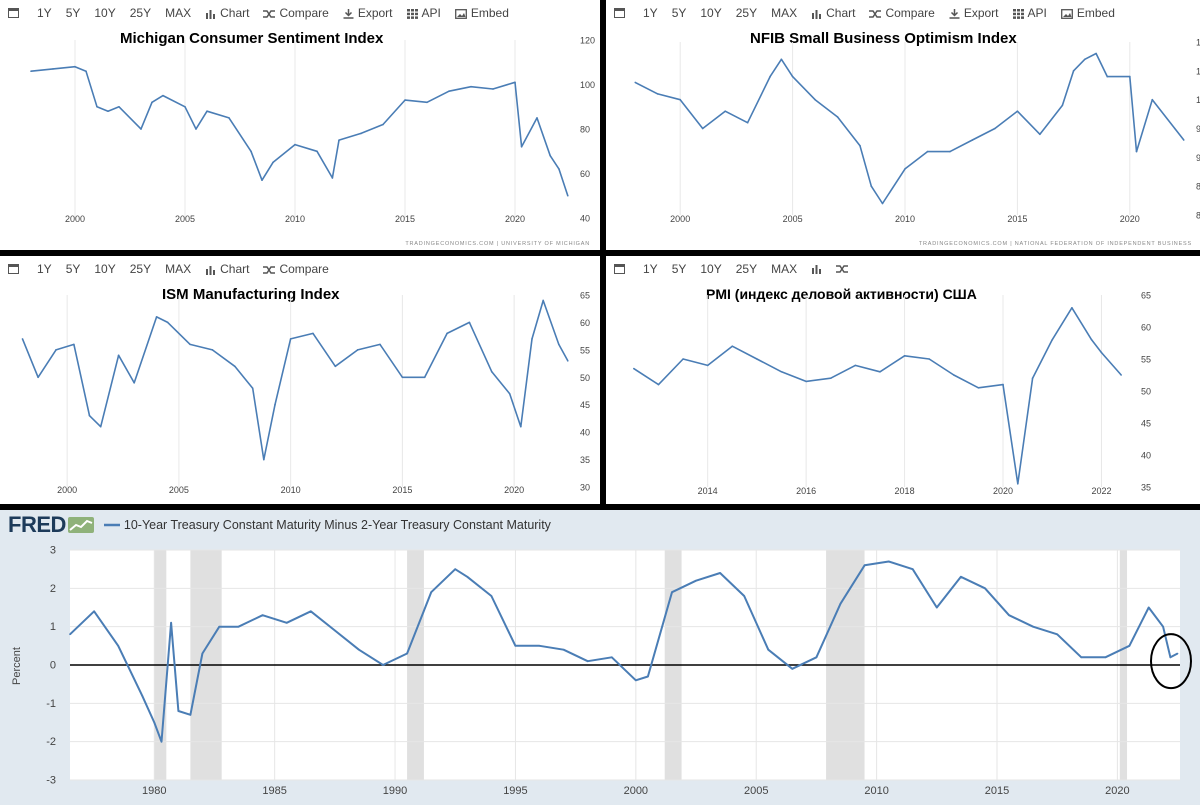  What do you see at coordinates (179, 490) in the screenshot?
I see `x-tick-label: 2005` at bounding box center [179, 490].